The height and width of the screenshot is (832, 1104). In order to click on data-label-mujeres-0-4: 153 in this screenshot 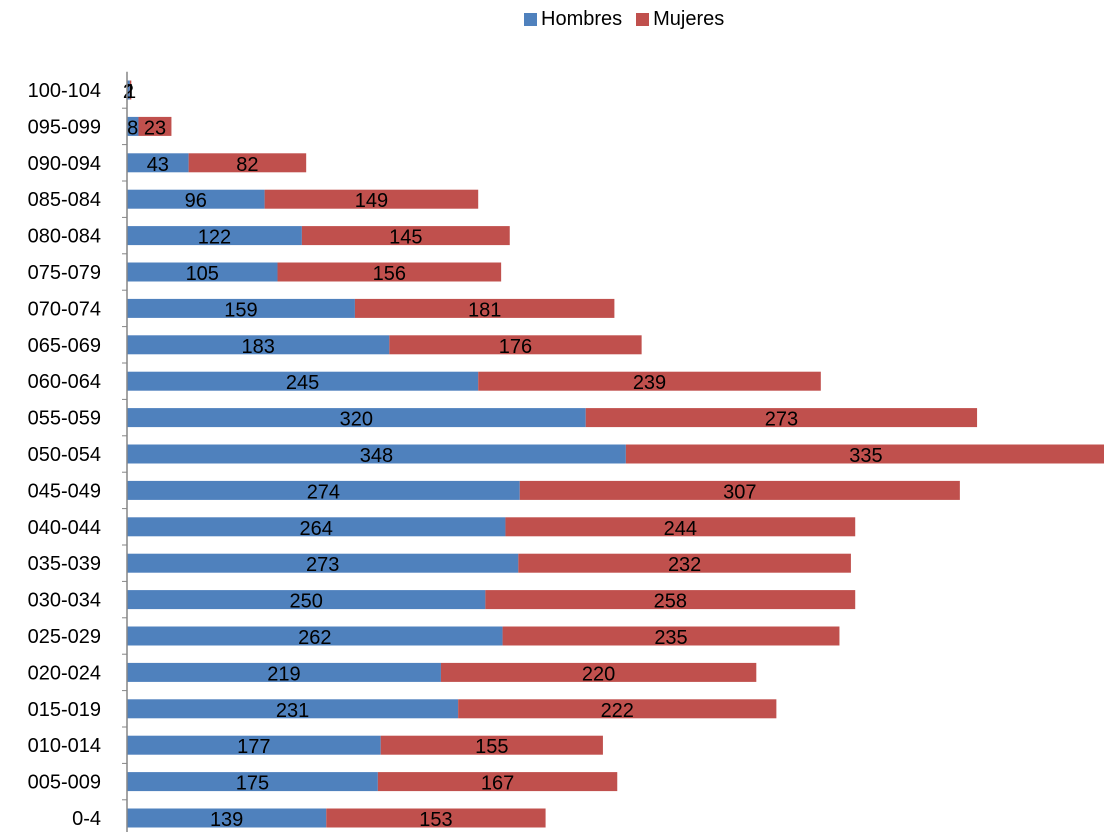, I will do `click(435, 820)`.